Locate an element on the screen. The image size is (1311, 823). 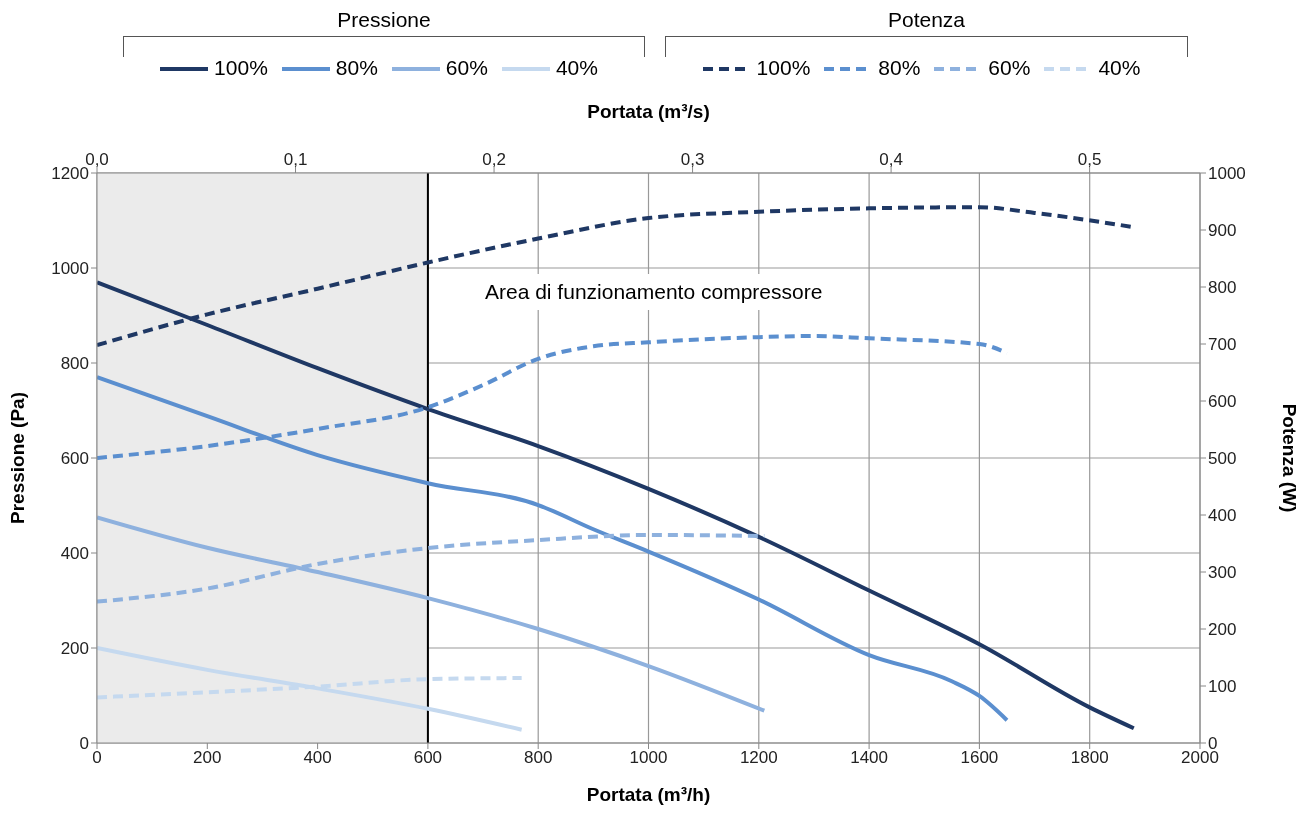
x-tick-label: 800 is located at coordinates (538, 758).